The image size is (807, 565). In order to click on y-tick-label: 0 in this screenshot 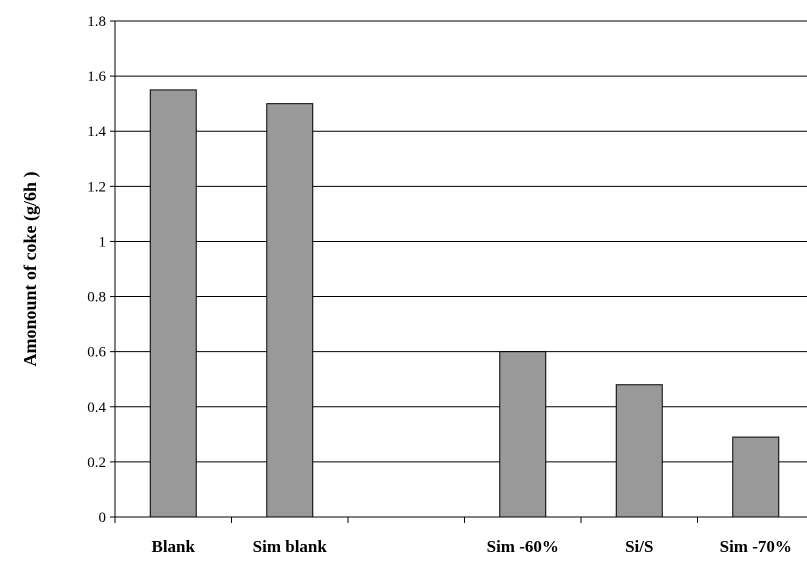, I will do `click(103, 518)`.